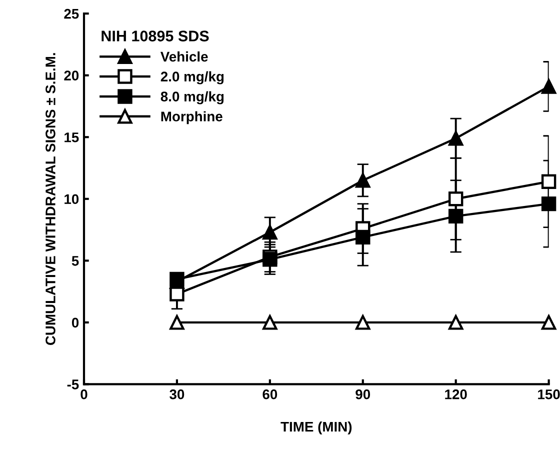 This screenshot has height=452, width=560. What do you see at coordinates (184, 56) in the screenshot?
I see `legend-label: Vehicle` at bounding box center [184, 56].